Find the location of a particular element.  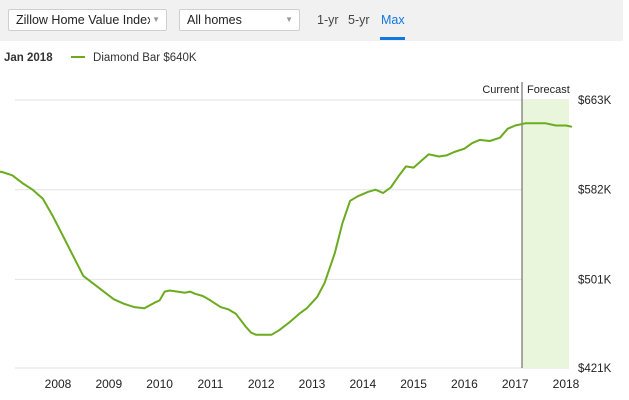

x-tick-label: 2013 is located at coordinates (312, 384).